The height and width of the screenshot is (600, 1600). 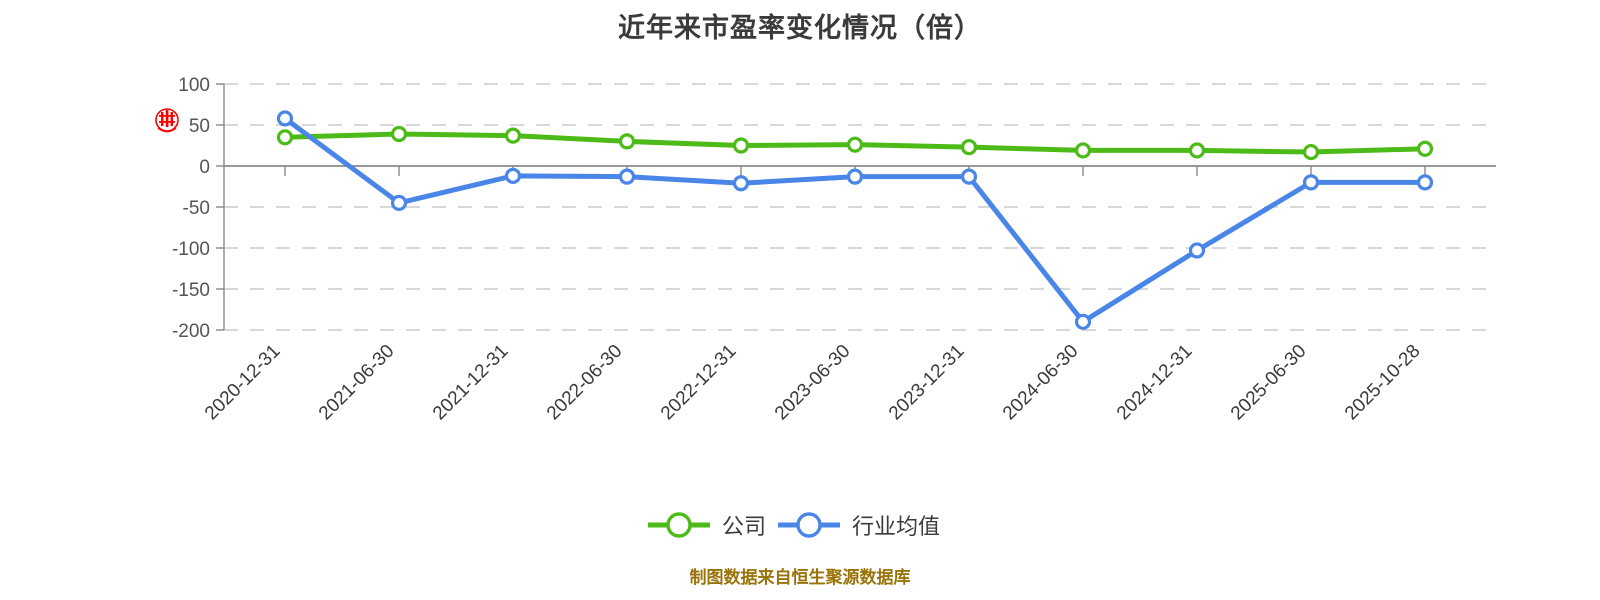 I want to click on y-axis-ticks-group, so click(x=220, y=207).